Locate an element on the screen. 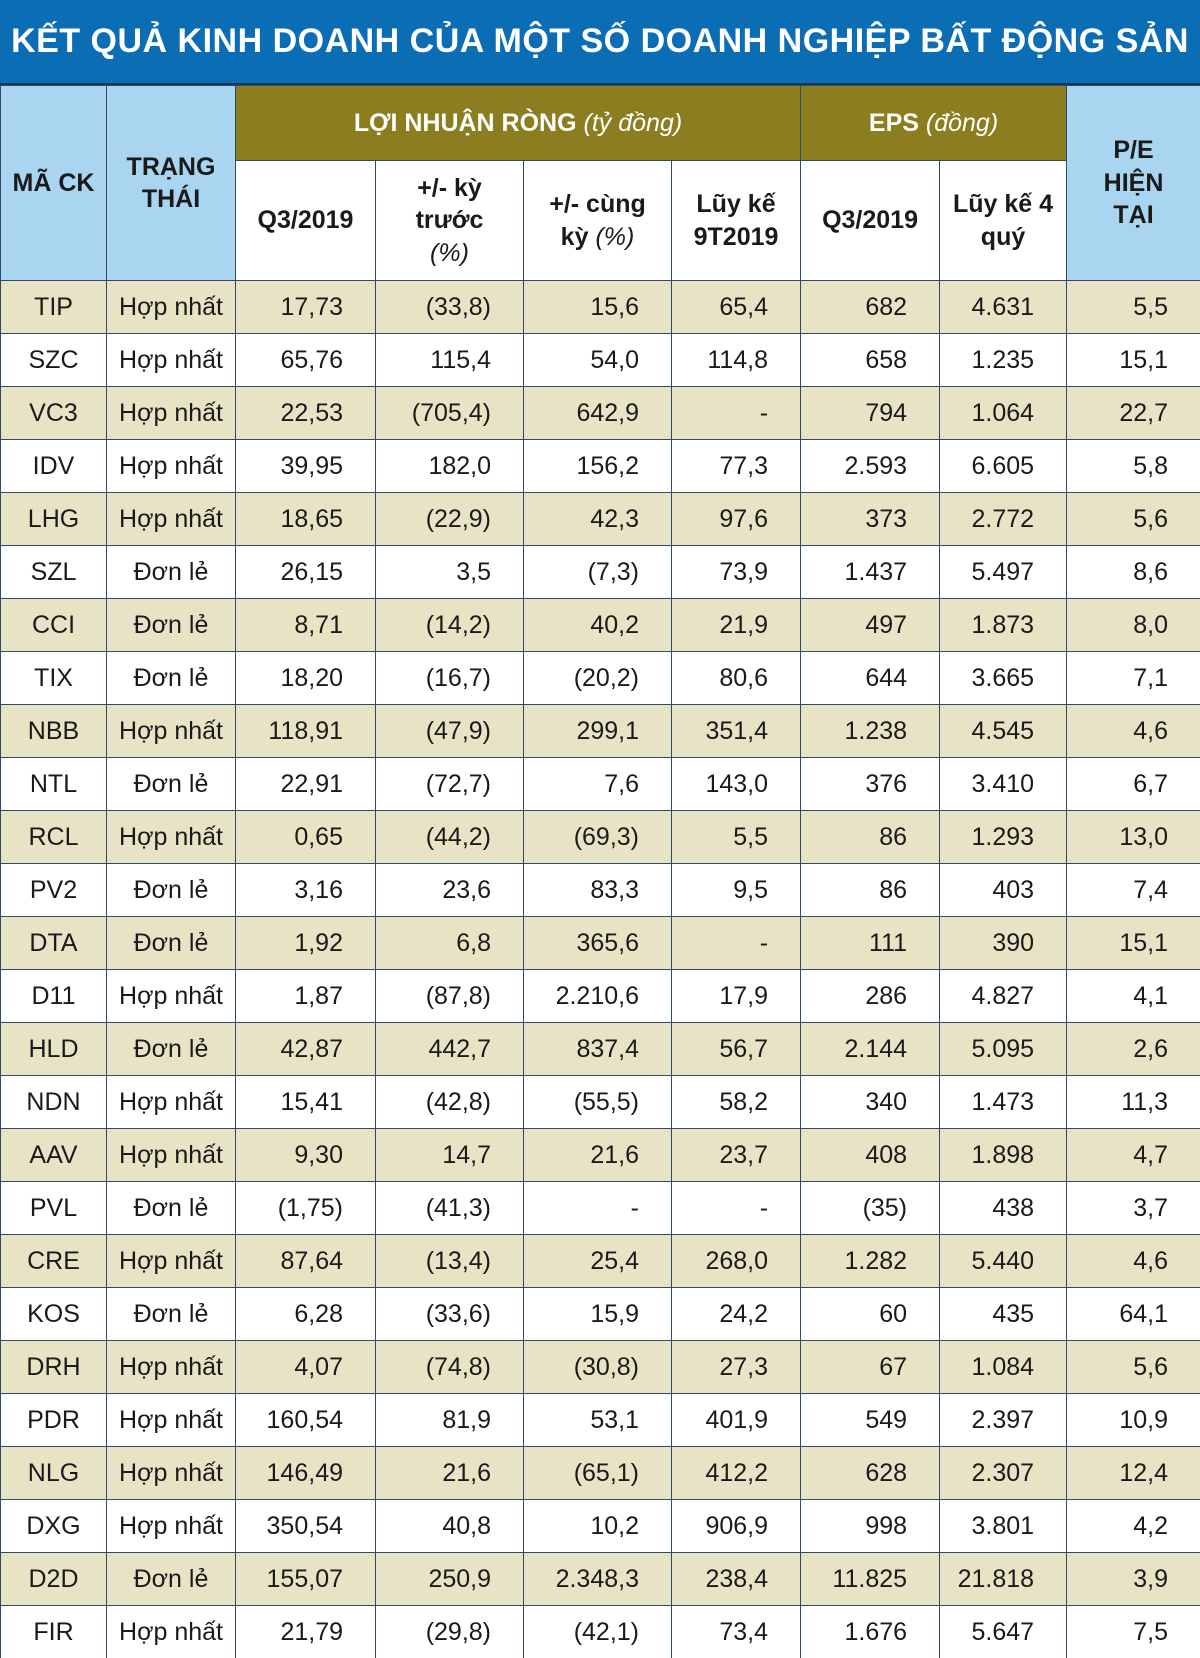  profit-yoy-cell: (55,5) is located at coordinates (597, 1102).